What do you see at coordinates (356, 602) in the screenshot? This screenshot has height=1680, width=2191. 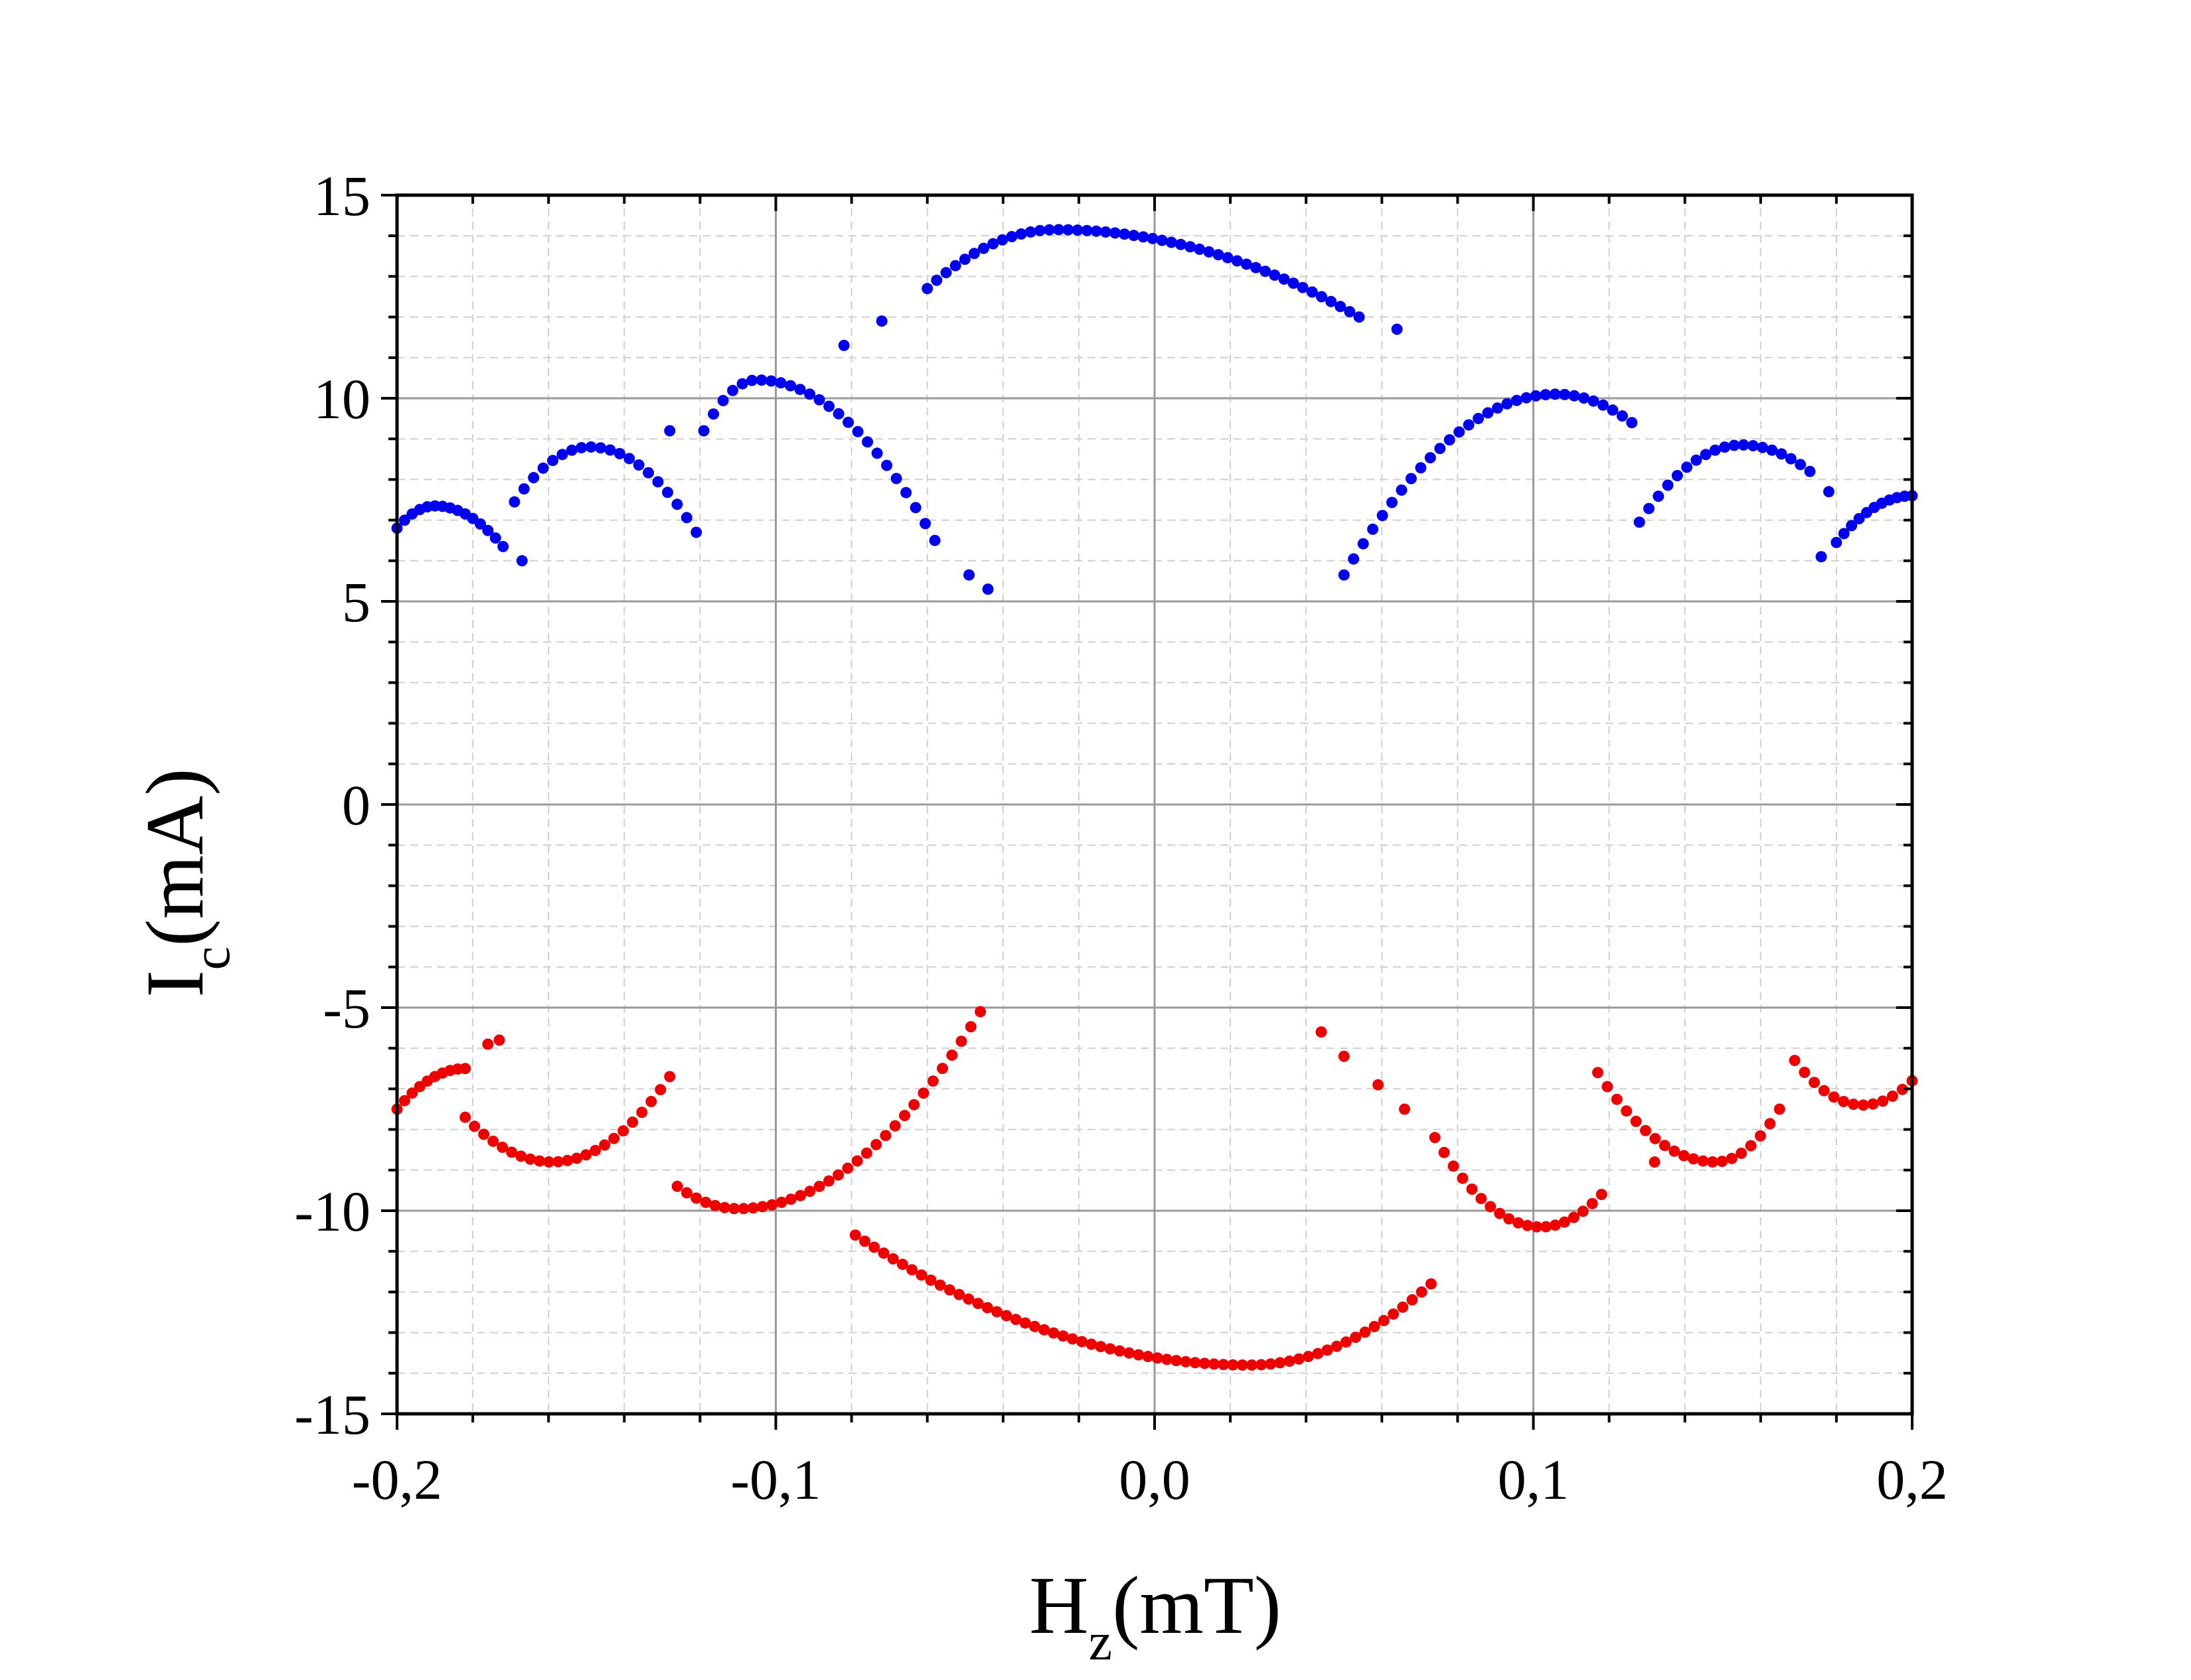 I see `y-tick-label: 5` at bounding box center [356, 602].